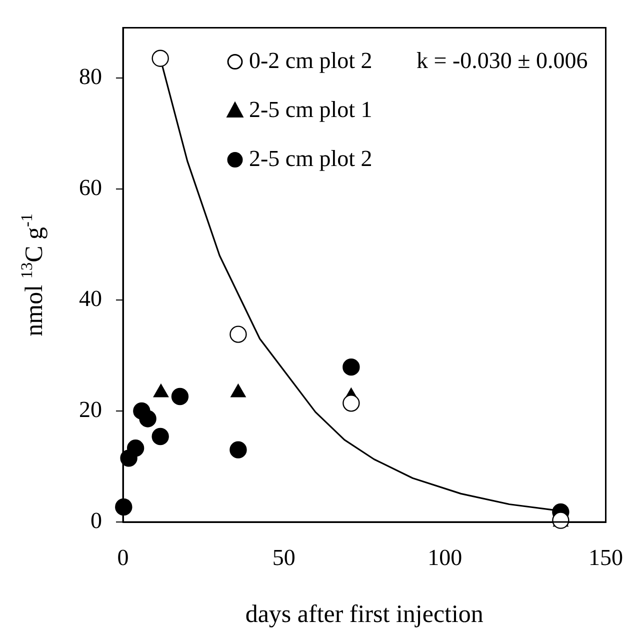 This screenshot has height=636, width=639. I want to click on legend-label: 2-5 cm plot 2, so click(310, 158).